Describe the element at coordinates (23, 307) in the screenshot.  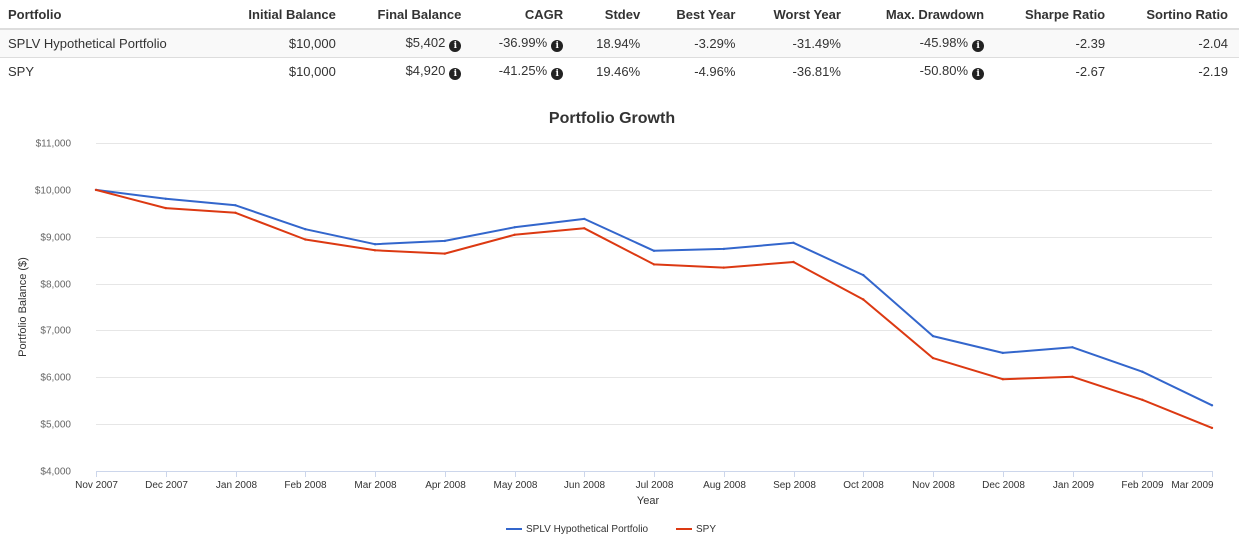
I see `y-axis-title: Portfolio Balance ($)` at that location.